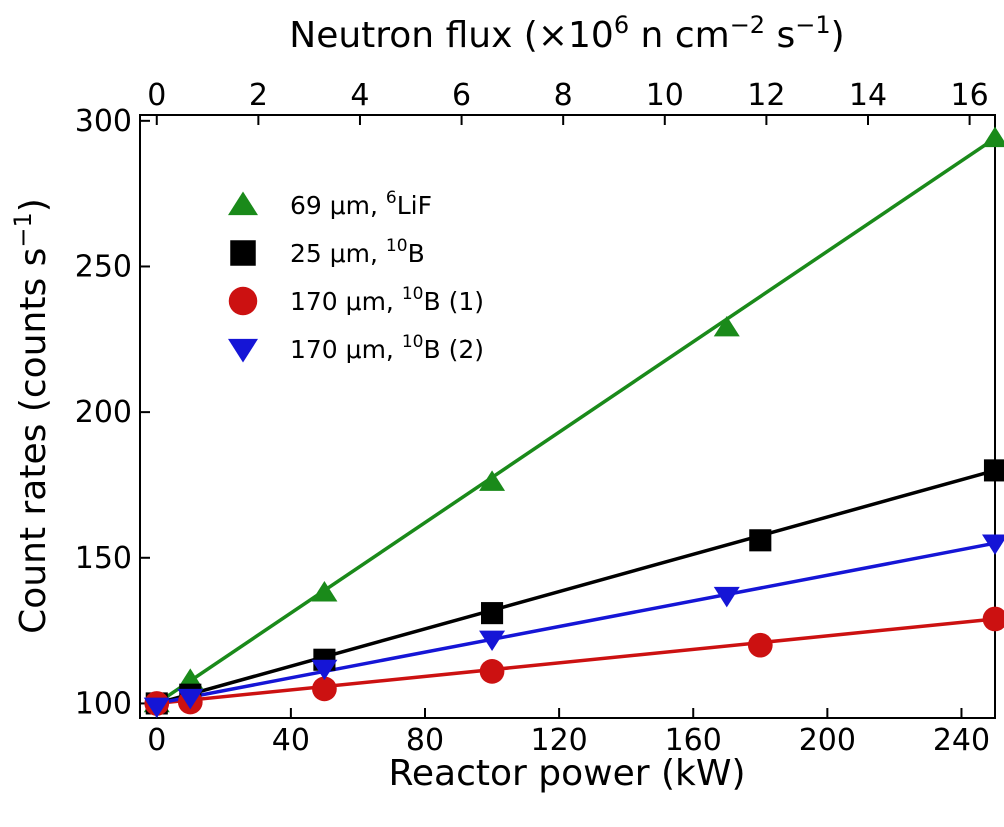 The height and width of the screenshot is (827, 1004). What do you see at coordinates (961, 740) in the screenshot?
I see `x-tick-label: 240` at bounding box center [961, 740].